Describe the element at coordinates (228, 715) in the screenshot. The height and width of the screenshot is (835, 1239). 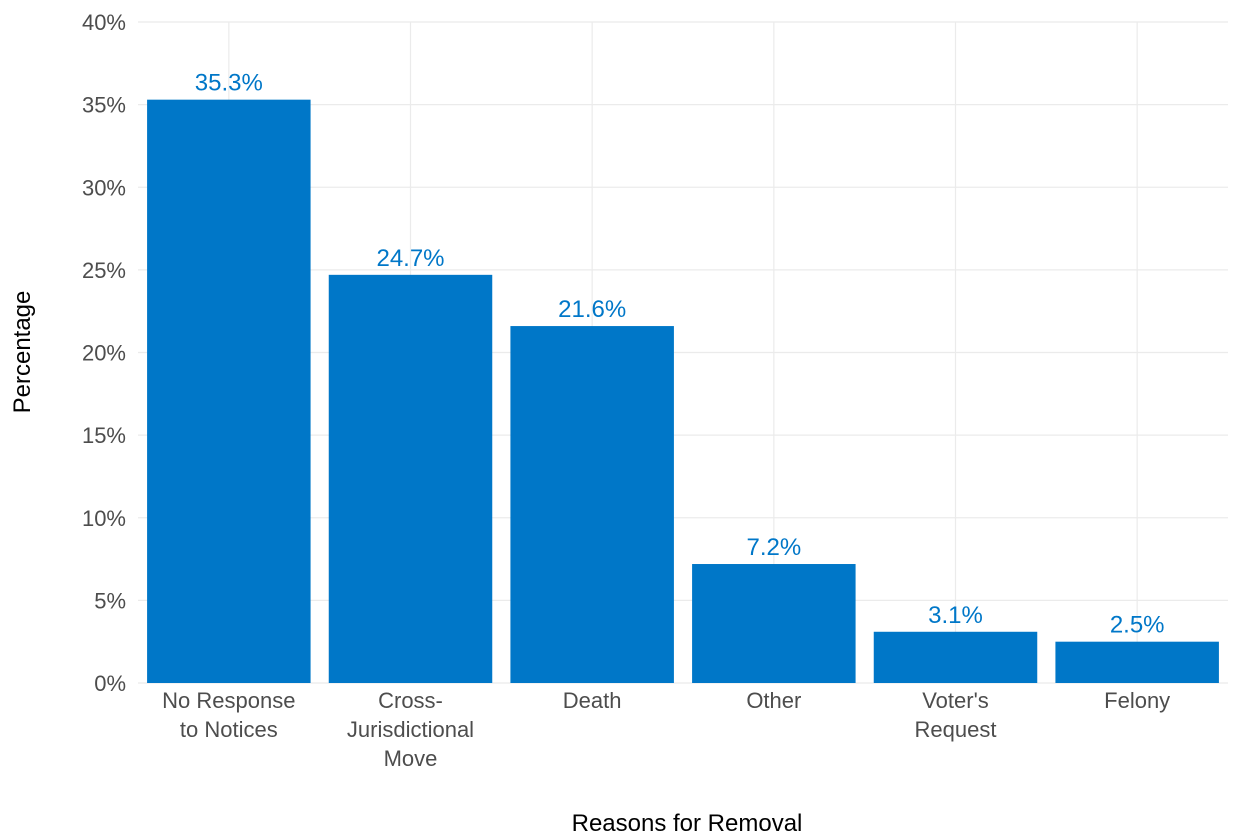
I see `x-tick-label: No Response to Notices` at that location.